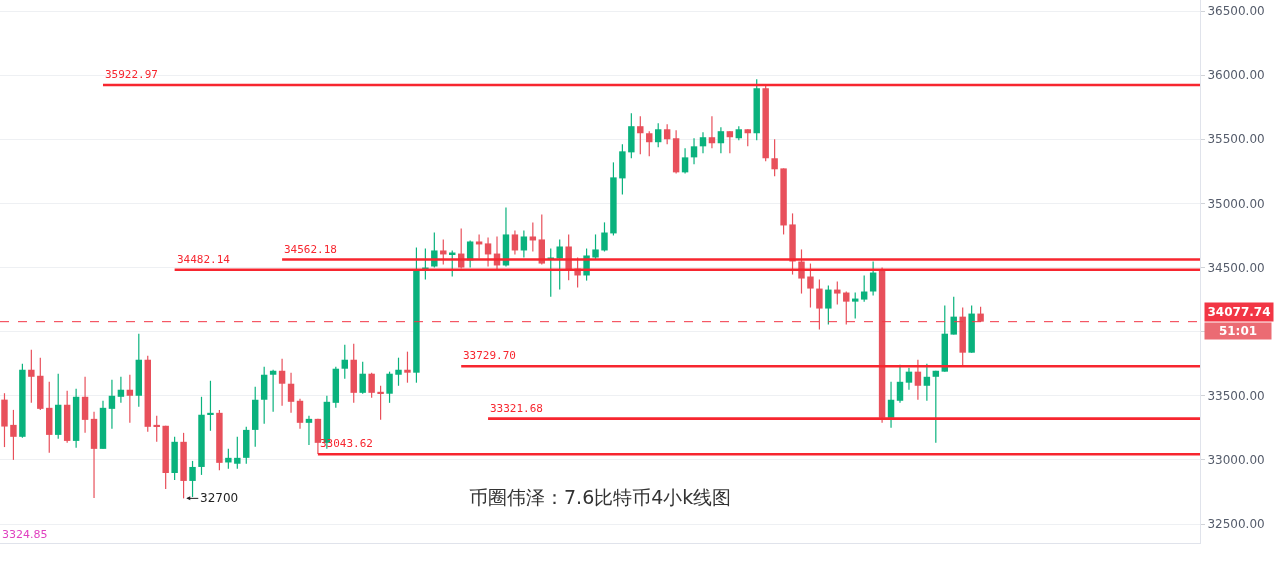  What do you see at coordinates (1236, 11) in the screenshot?
I see `y-tick-label: 36500.00` at bounding box center [1236, 11].